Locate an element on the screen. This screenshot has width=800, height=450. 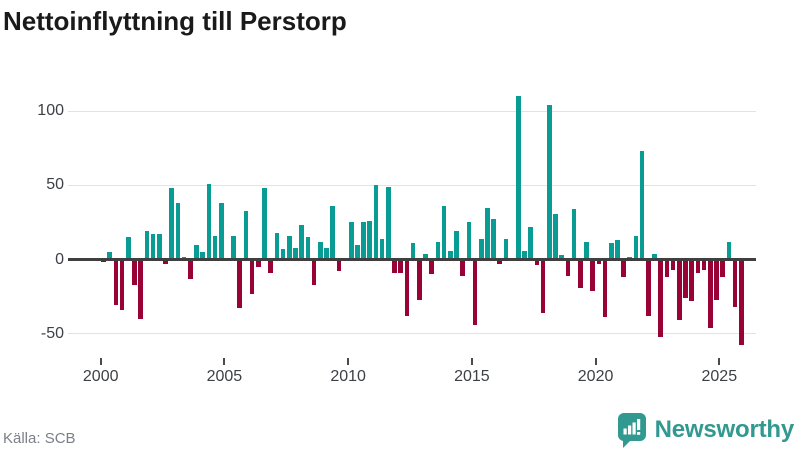
bar-2021Q4 is located at coordinates (642, 205).